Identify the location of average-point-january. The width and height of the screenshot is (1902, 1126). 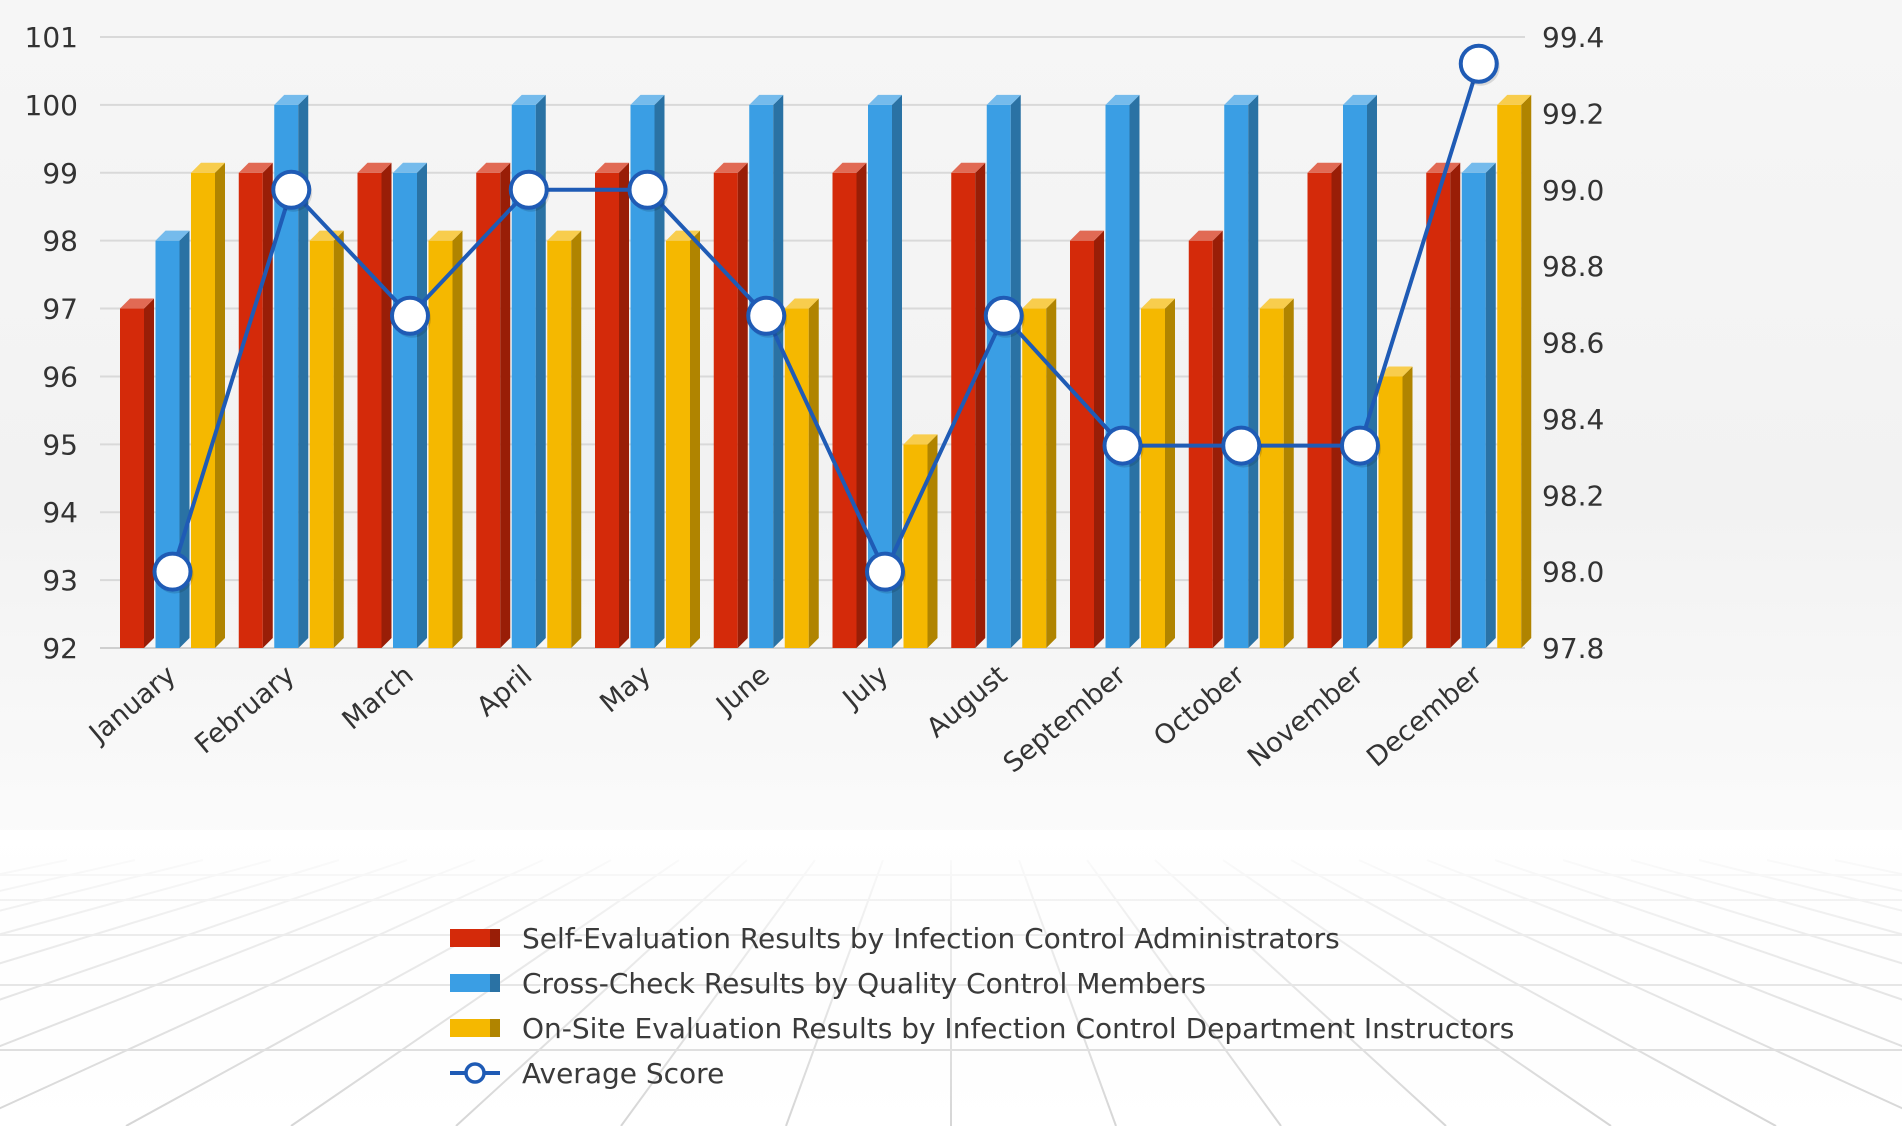
(172, 571).